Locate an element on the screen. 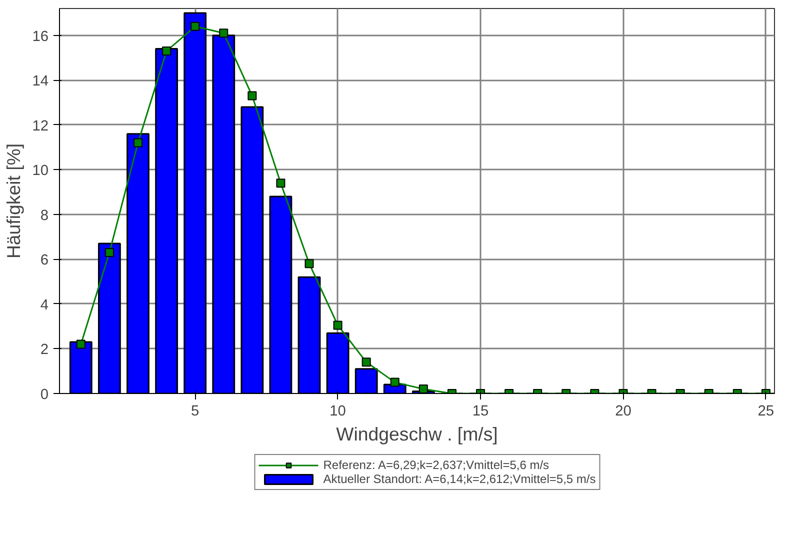  x-tick-label: 20 is located at coordinates (623, 412).